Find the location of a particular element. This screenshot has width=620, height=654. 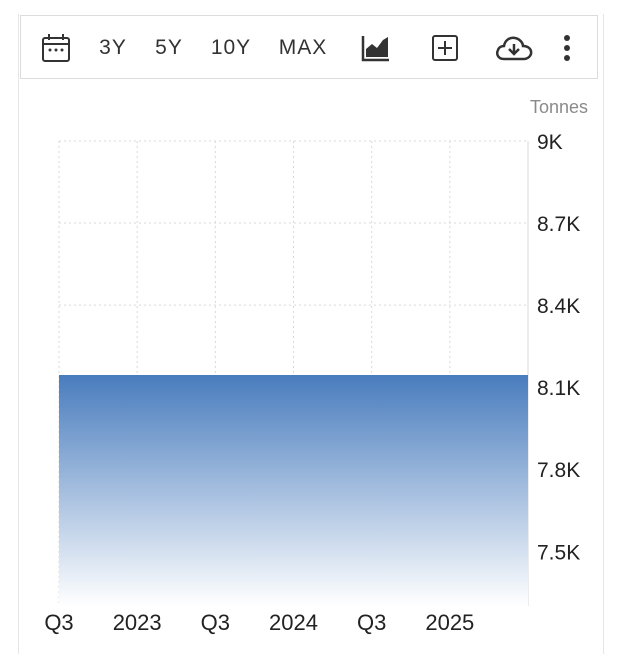

range-3y-button: 3Y is located at coordinates (113, 47).